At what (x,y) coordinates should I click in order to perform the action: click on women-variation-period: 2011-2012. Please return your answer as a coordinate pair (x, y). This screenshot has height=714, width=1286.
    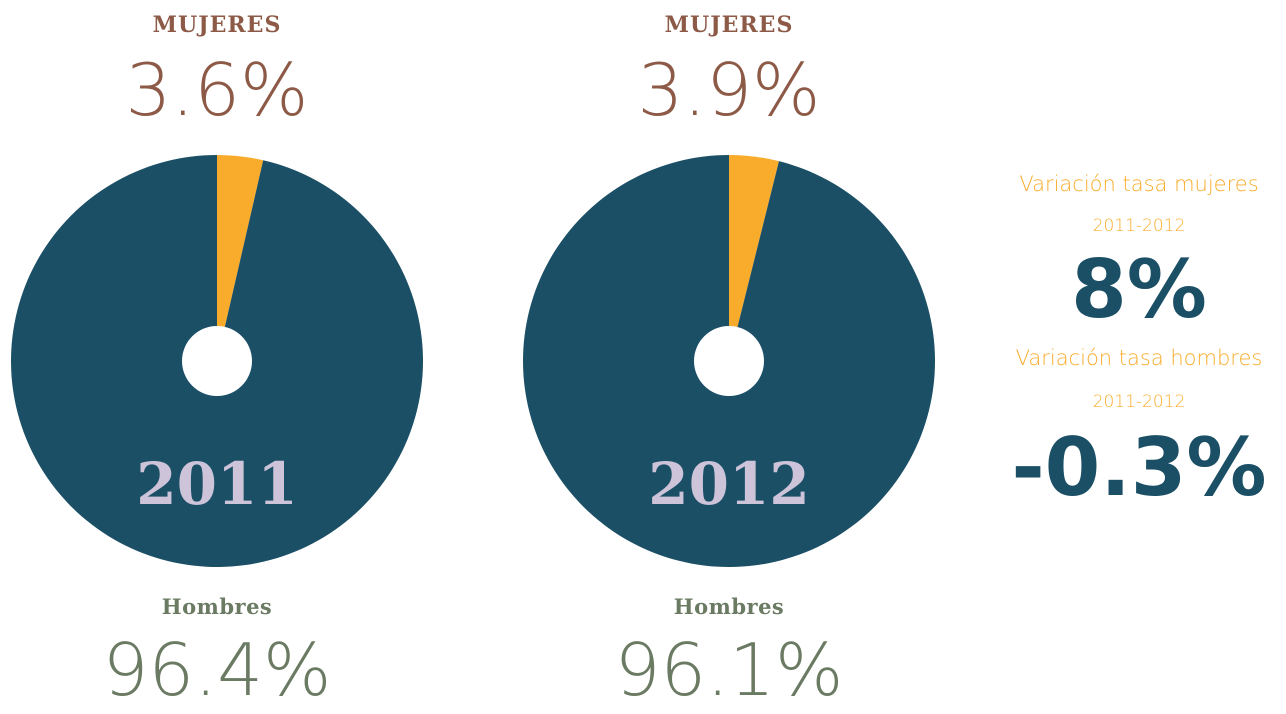
    Looking at the image, I should click on (1139, 226).